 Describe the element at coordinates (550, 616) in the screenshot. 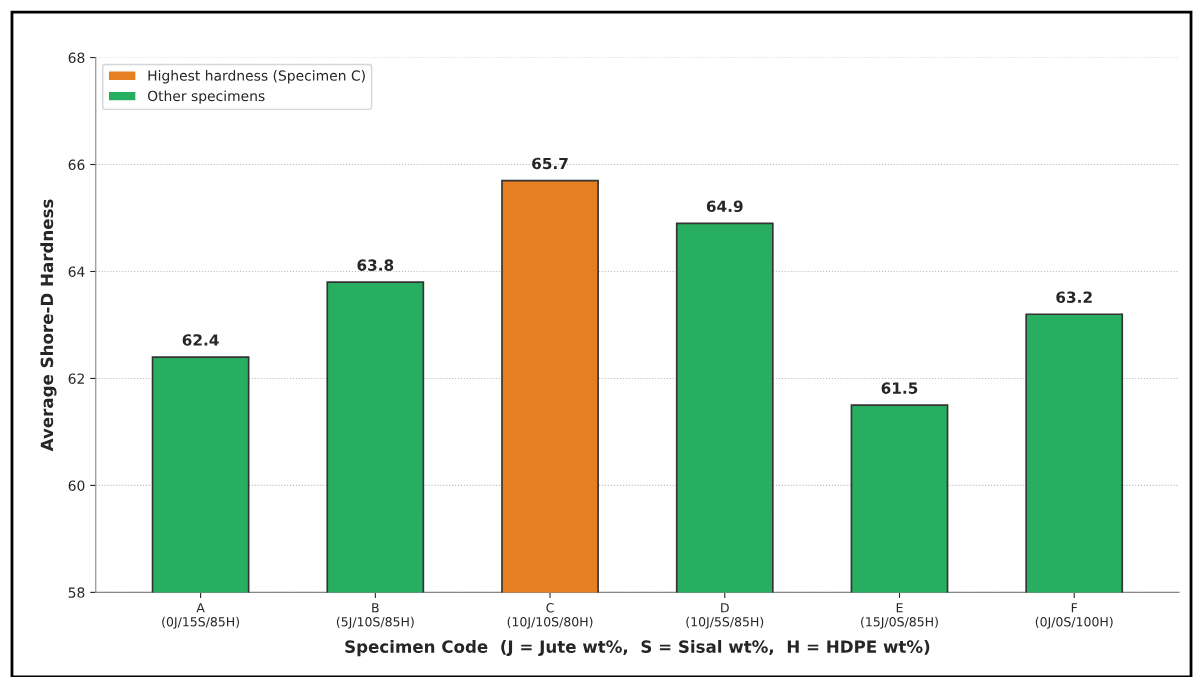

I see `x-tick-label: C (10J/10S/80H)` at that location.